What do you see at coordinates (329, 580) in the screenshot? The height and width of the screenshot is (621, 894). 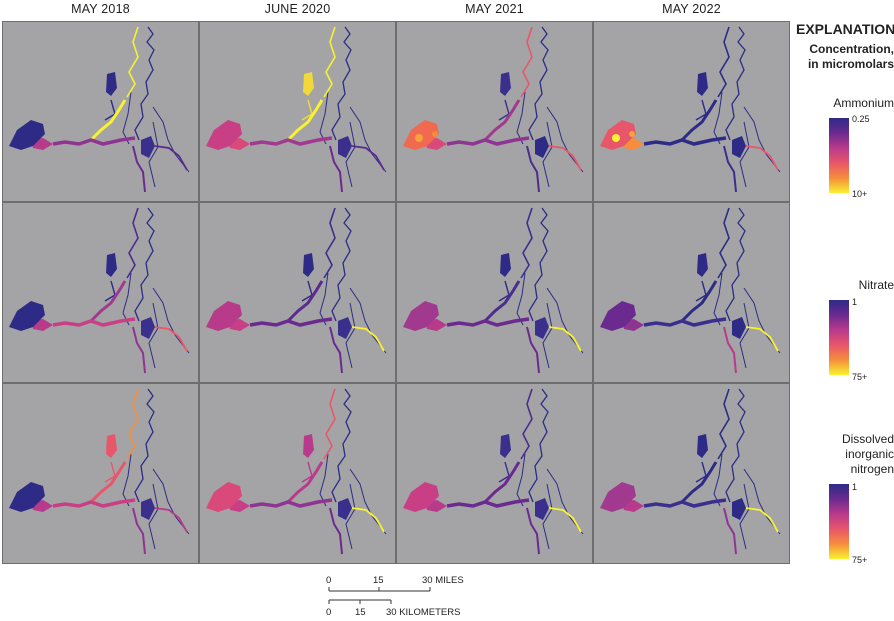 I see `scale-miles-0: 0` at bounding box center [329, 580].